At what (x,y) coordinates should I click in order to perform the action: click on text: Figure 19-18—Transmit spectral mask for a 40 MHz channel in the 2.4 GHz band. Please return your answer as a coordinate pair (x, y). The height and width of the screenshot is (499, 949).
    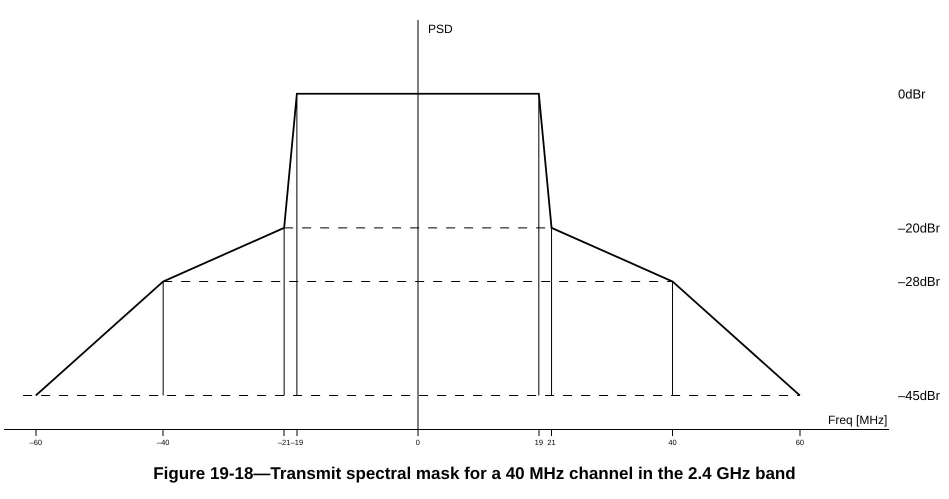
    Looking at the image, I should click on (474, 474).